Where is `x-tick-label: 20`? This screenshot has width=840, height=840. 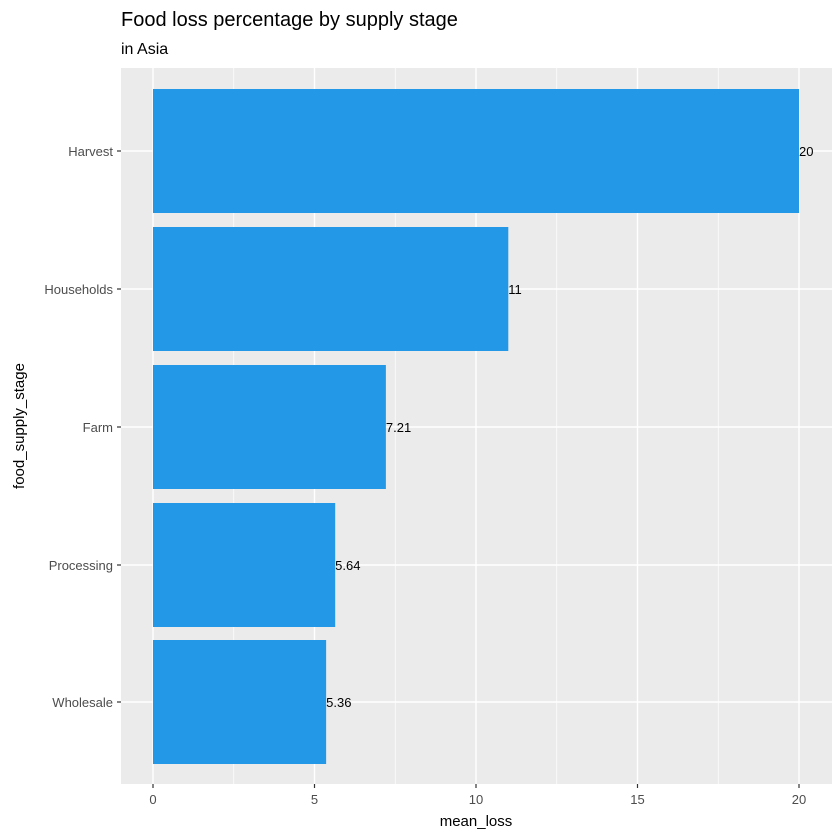 x-tick-label: 20 is located at coordinates (799, 799).